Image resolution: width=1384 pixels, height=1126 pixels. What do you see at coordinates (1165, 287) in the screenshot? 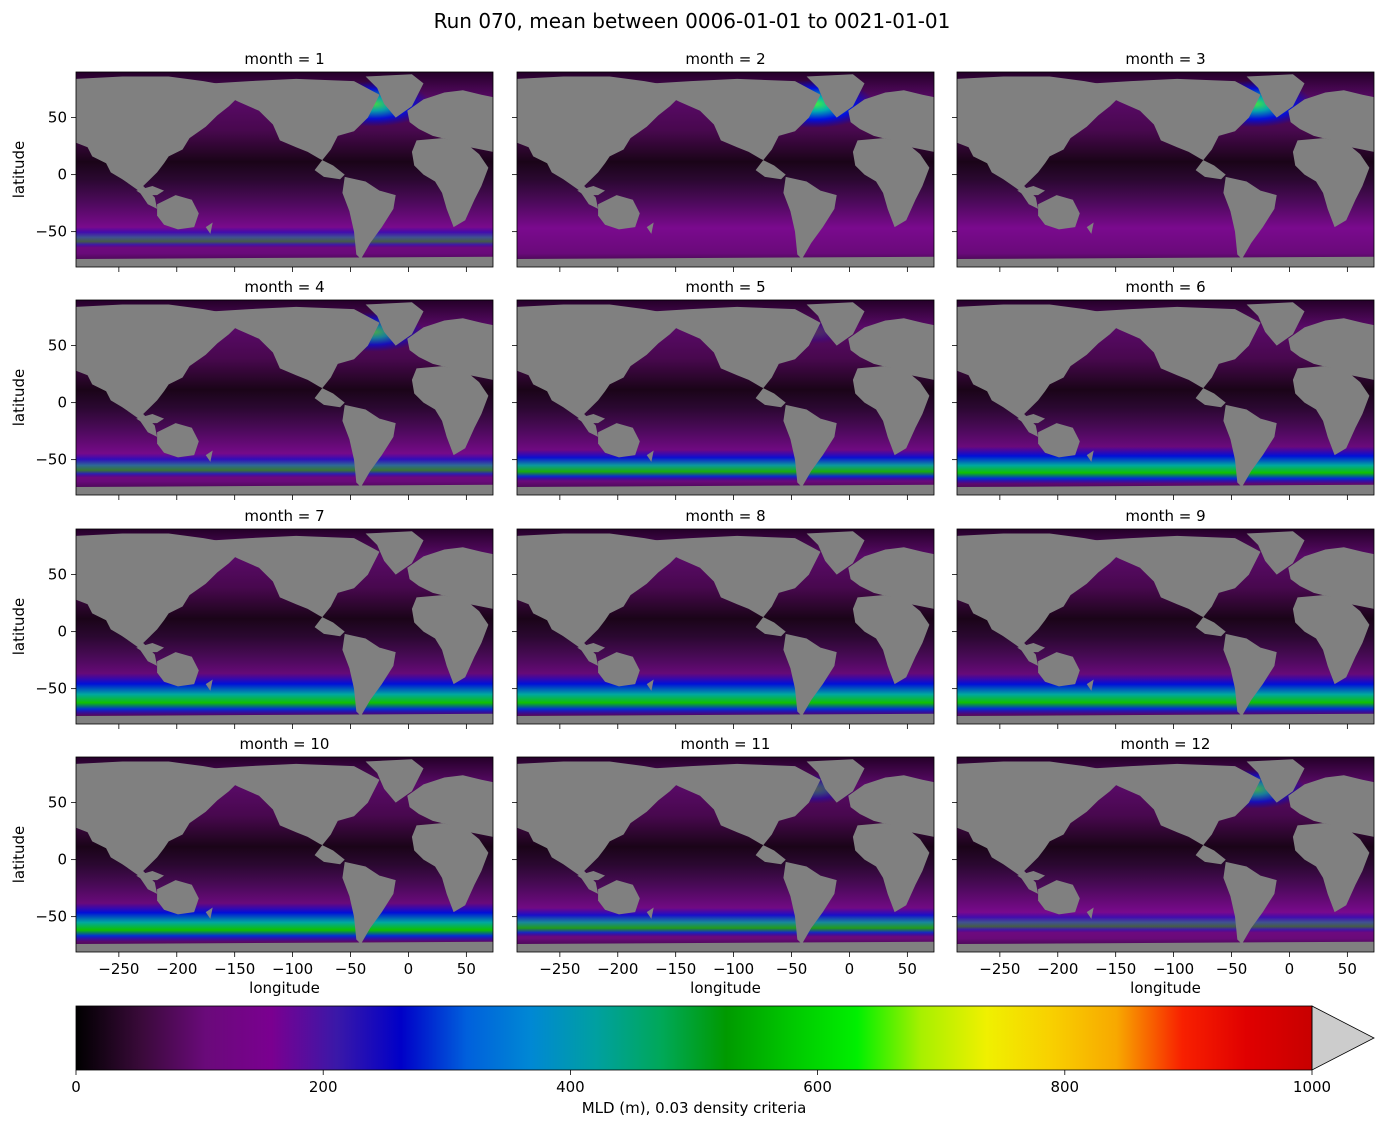
I see `panel-title: month = 6` at bounding box center [1165, 287].